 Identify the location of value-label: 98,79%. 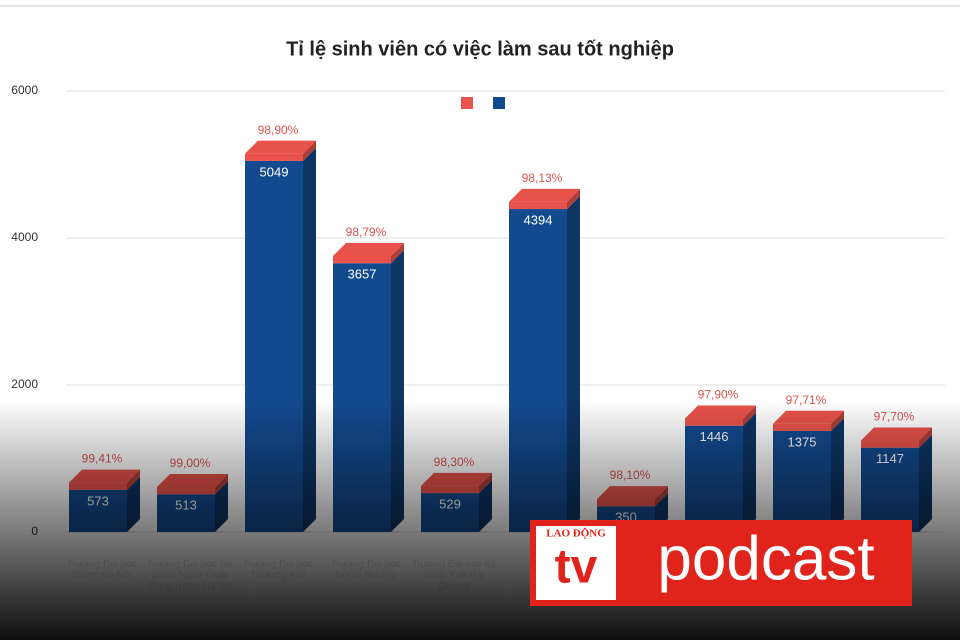
(366, 232).